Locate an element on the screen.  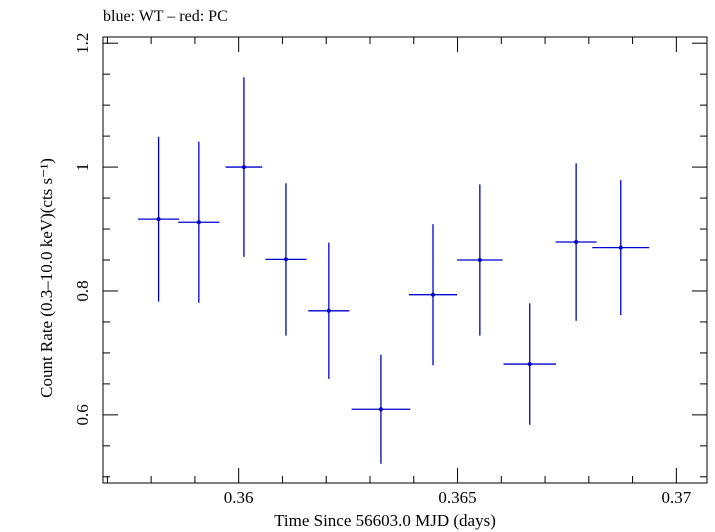
y-tick-label: 1.2 is located at coordinates (82, 43).